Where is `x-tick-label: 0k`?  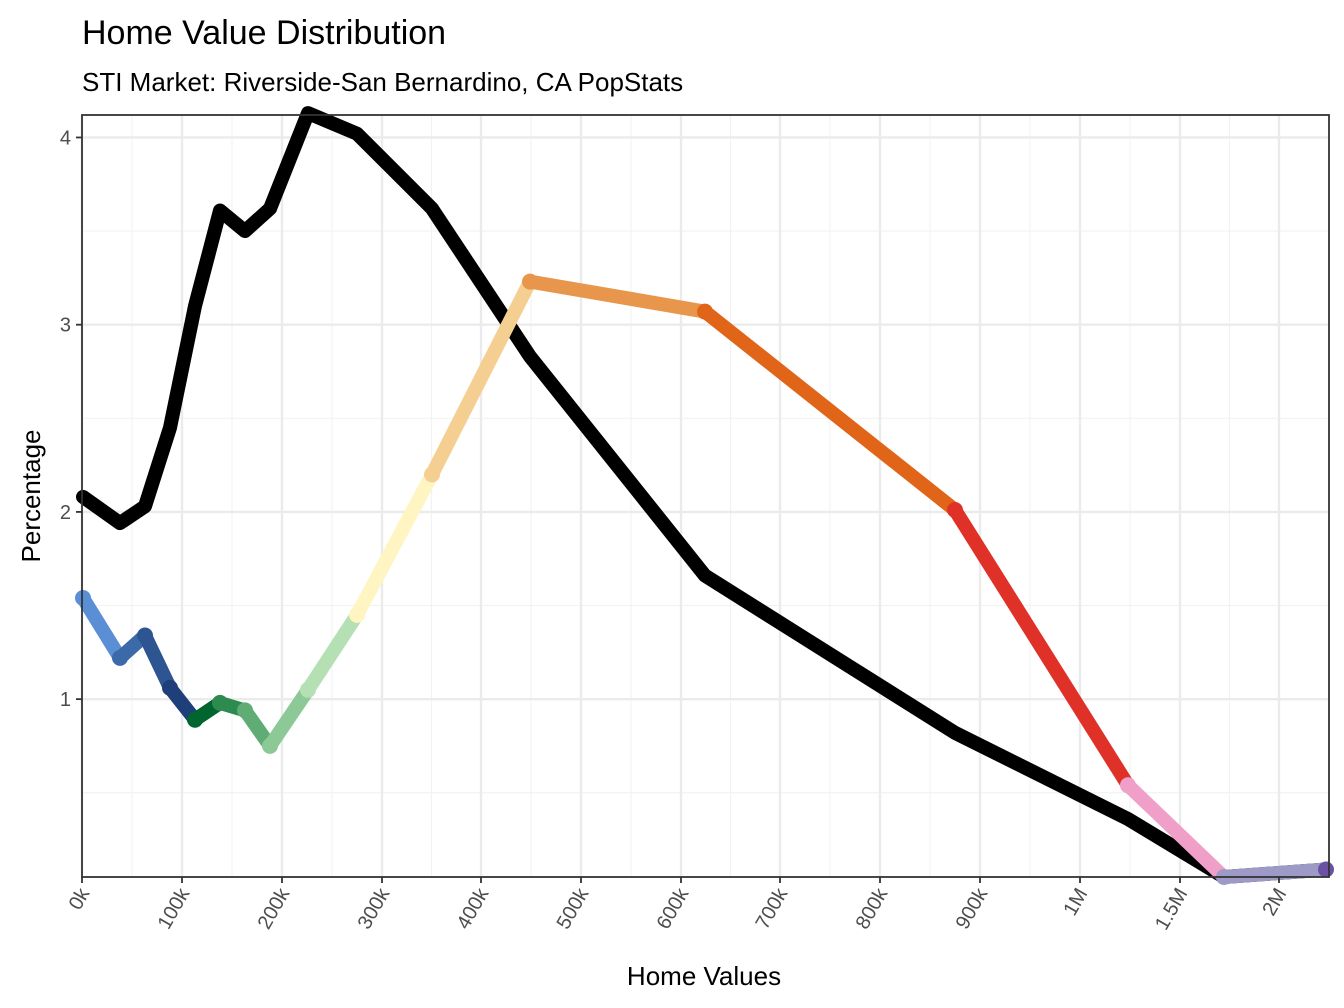
x-tick-label: 0k is located at coordinates (80, 899).